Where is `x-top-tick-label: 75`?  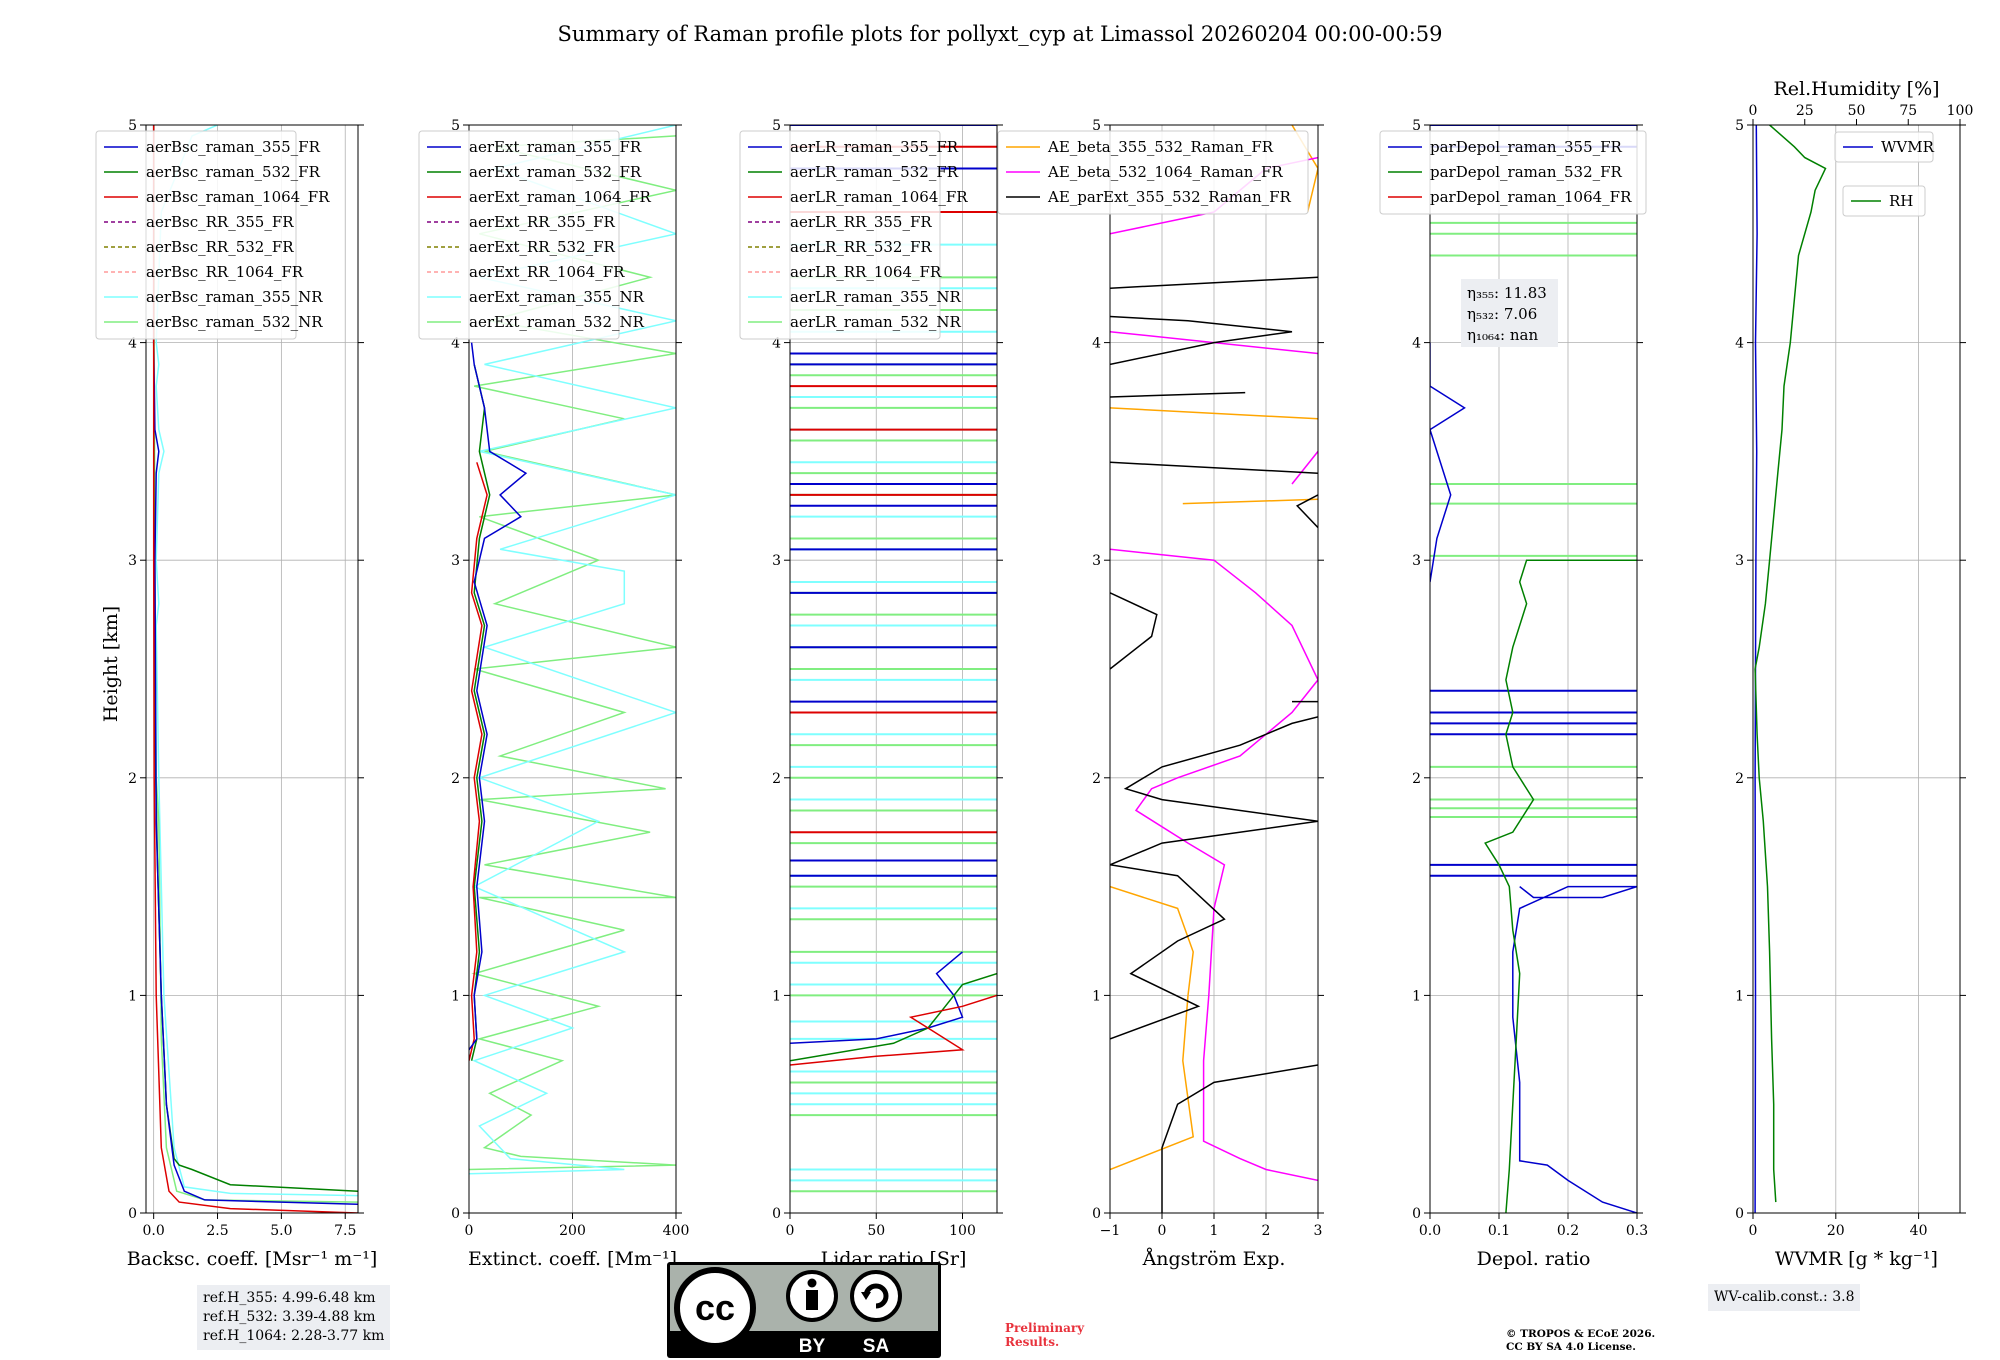
x-top-tick-label: 75 is located at coordinates (1908, 111).